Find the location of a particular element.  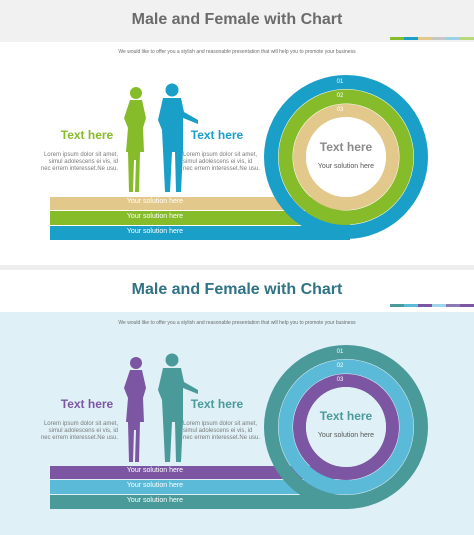

slide-divider is located at coordinates (237, 267).